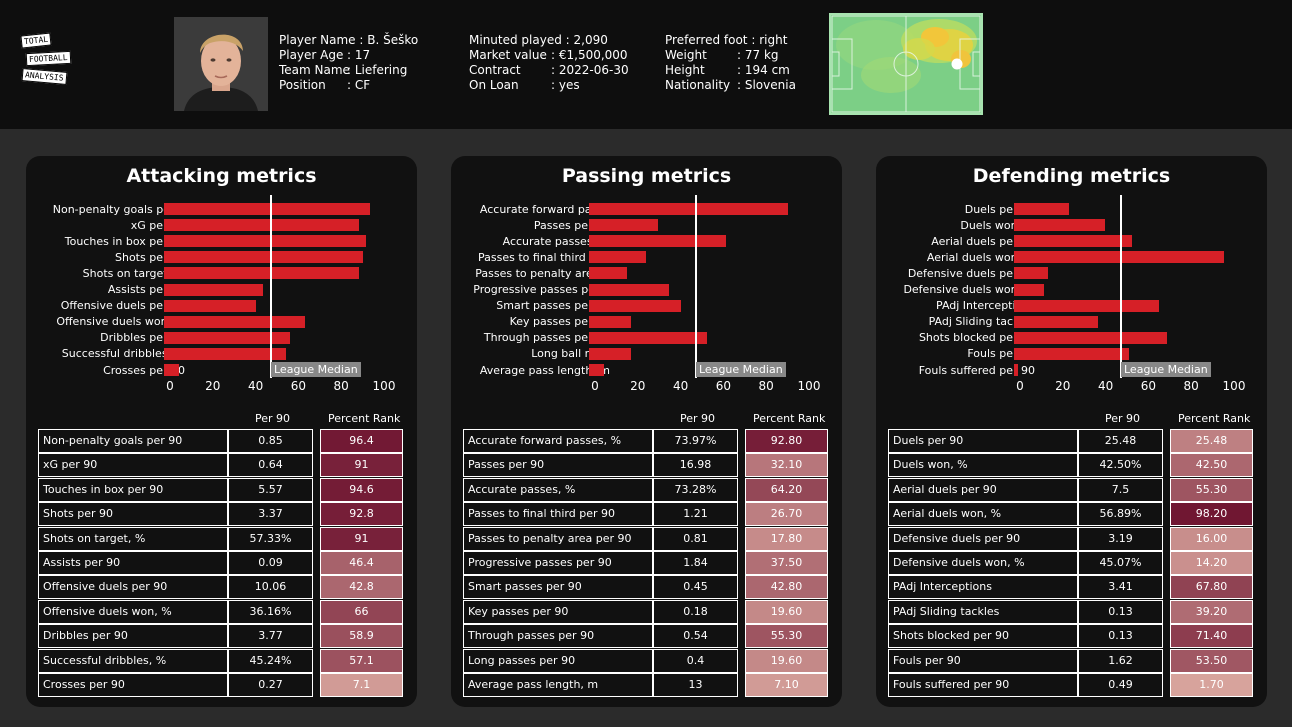  I want to click on metric-name-cell: Key passes per 90, so click(558, 611).